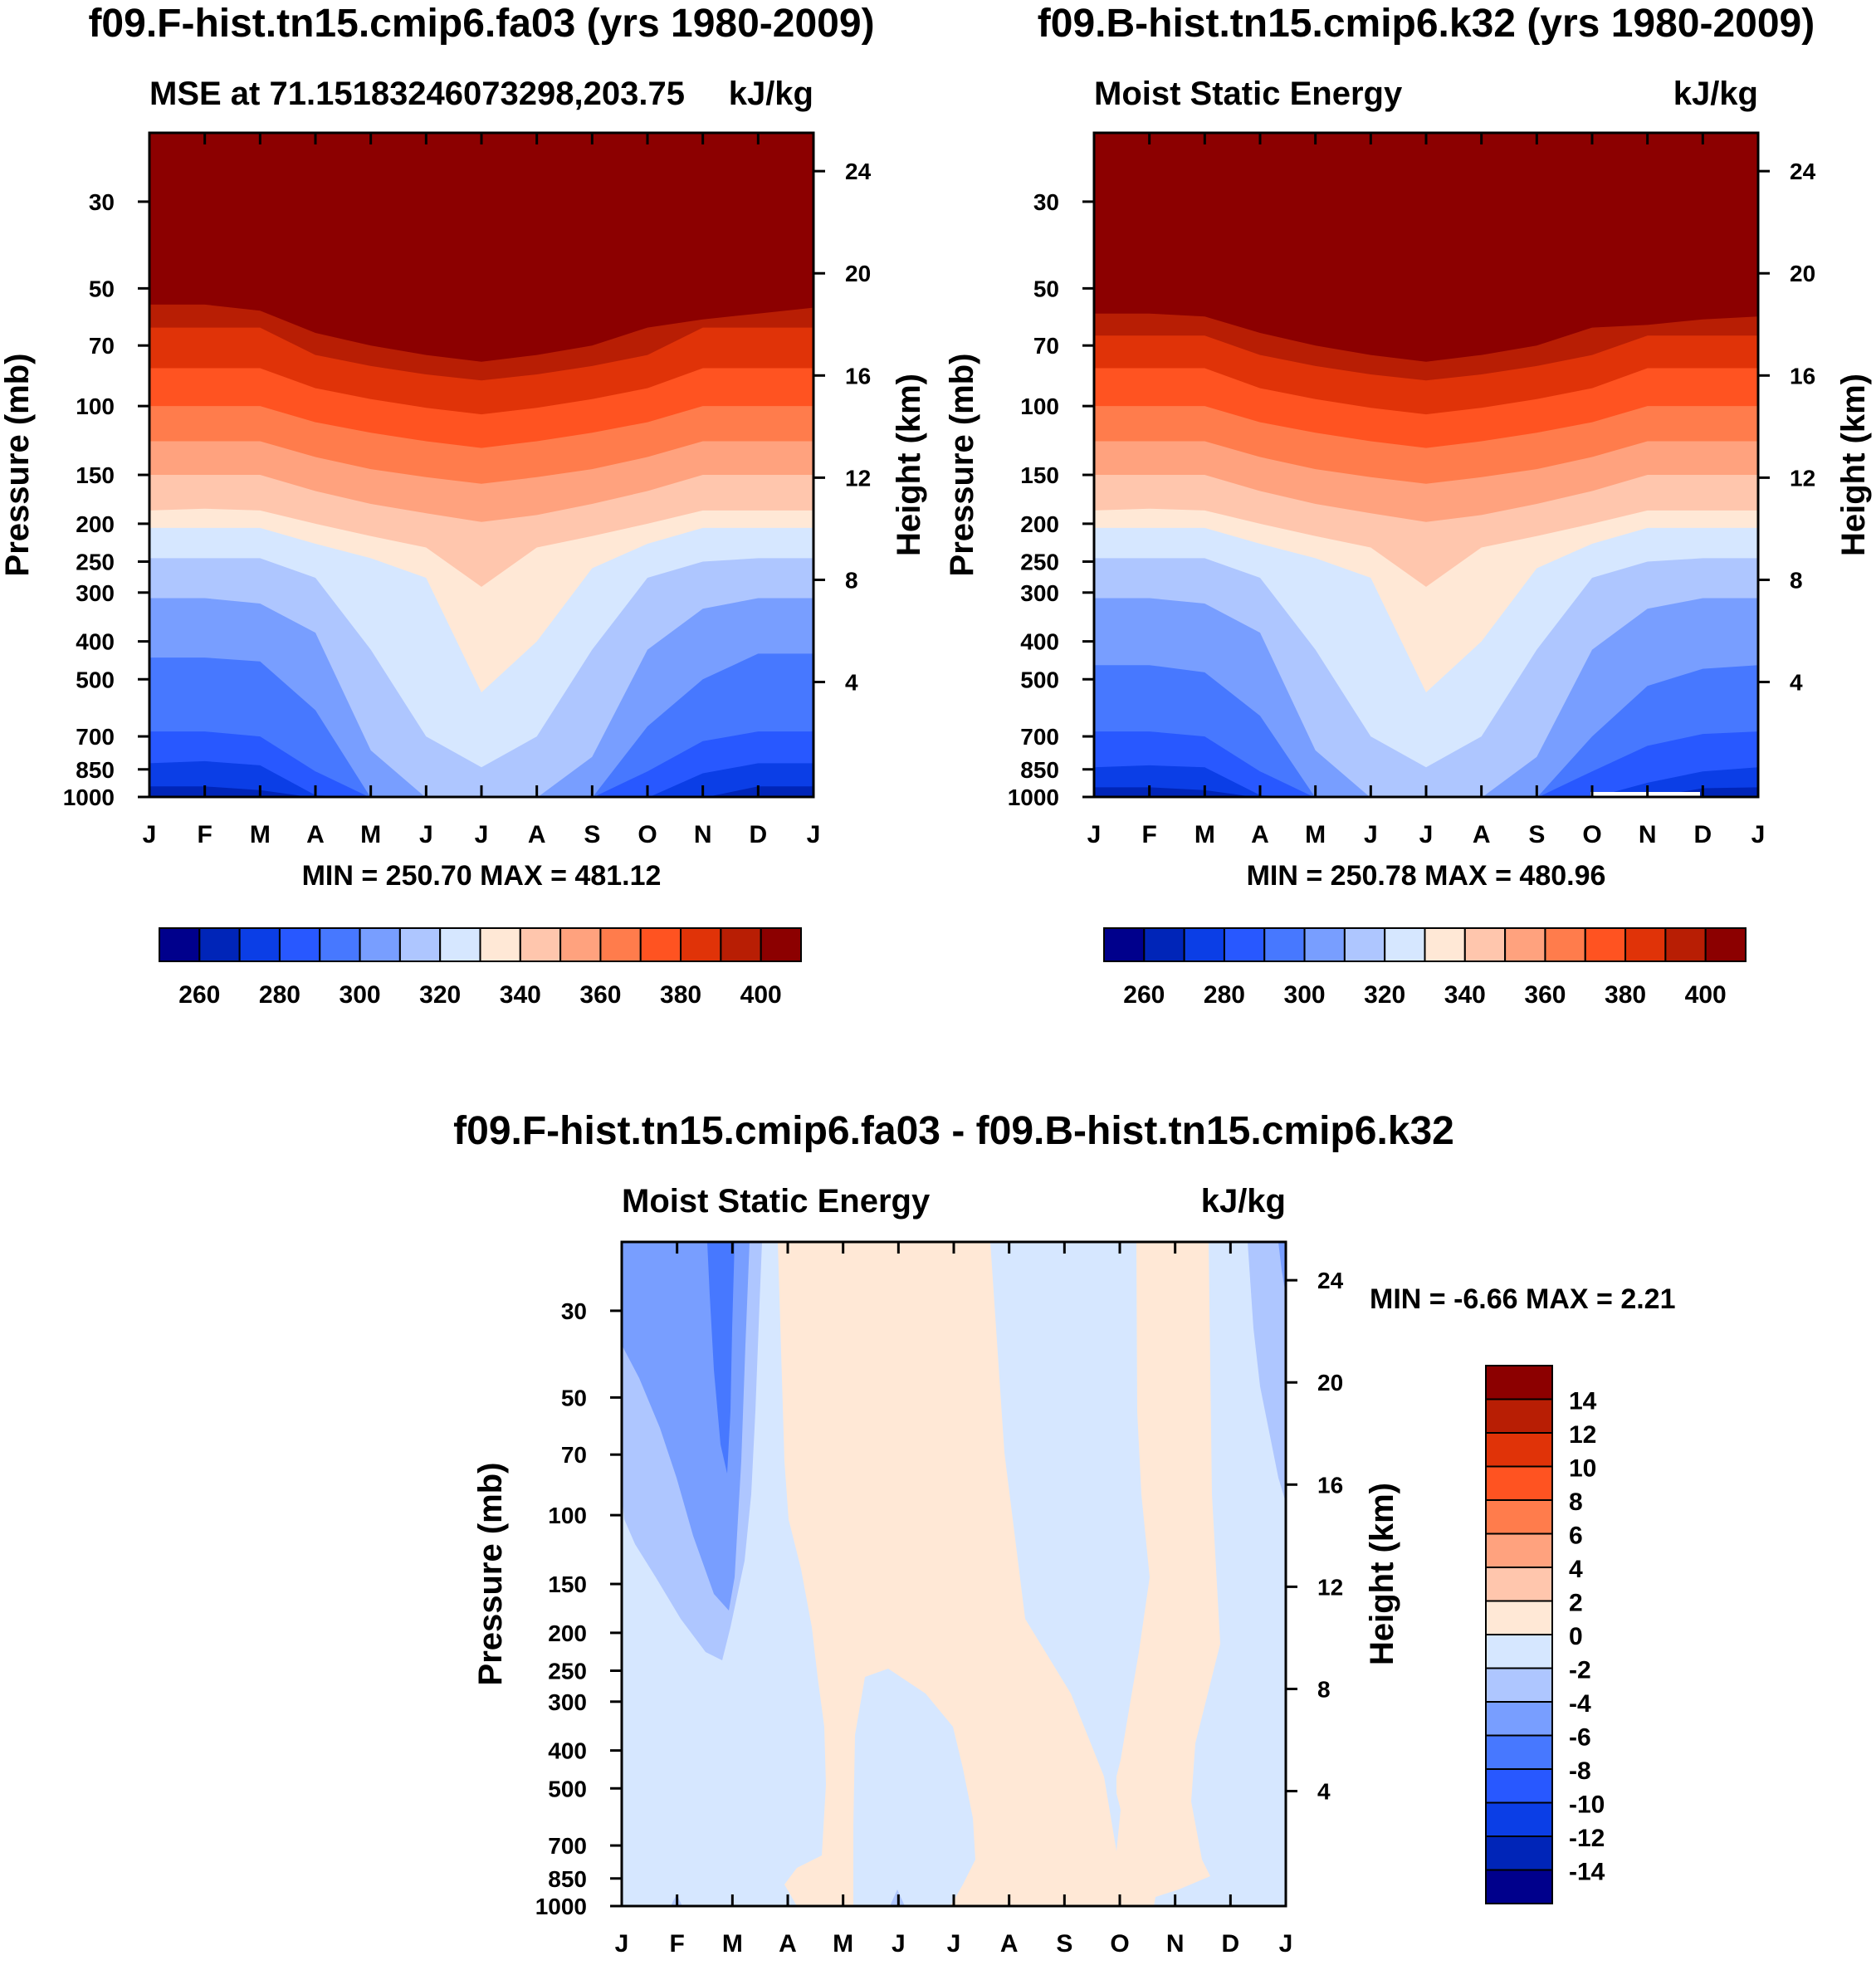  What do you see at coordinates (1576, 1636) in the screenshot?
I see `legend-label: 0` at bounding box center [1576, 1636].